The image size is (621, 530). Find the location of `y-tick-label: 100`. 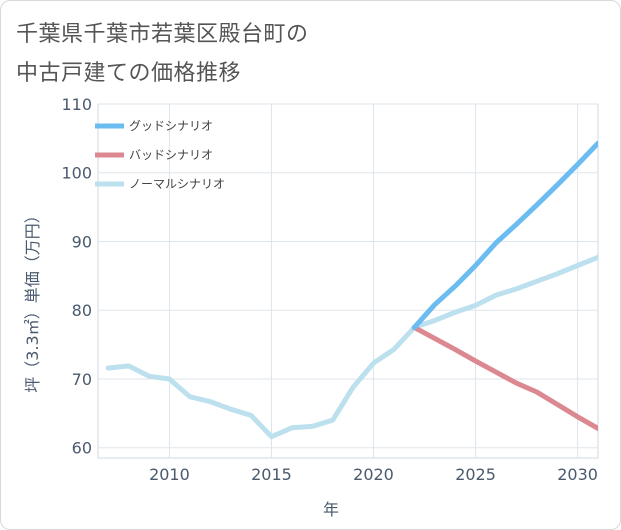

y-tick-label: 100 is located at coordinates (76, 173).